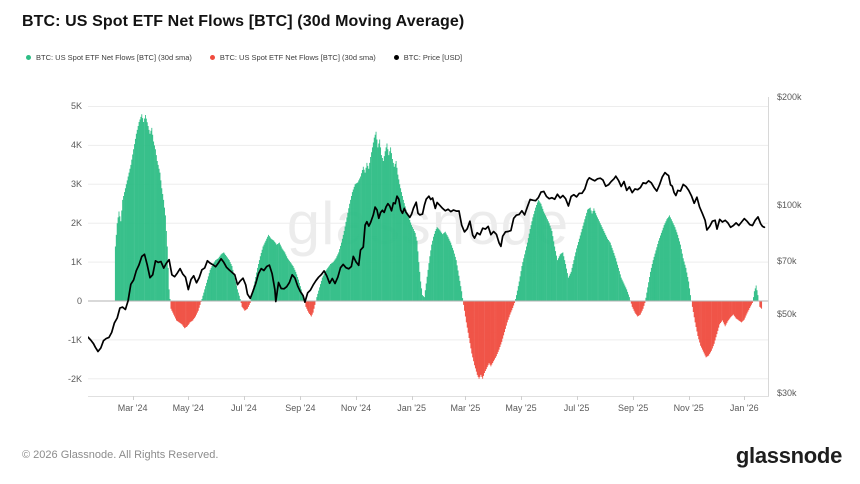 This screenshot has width=860, height=484. Describe the element at coordinates (428, 396) in the screenshot. I see `bottom-axis-line` at that location.